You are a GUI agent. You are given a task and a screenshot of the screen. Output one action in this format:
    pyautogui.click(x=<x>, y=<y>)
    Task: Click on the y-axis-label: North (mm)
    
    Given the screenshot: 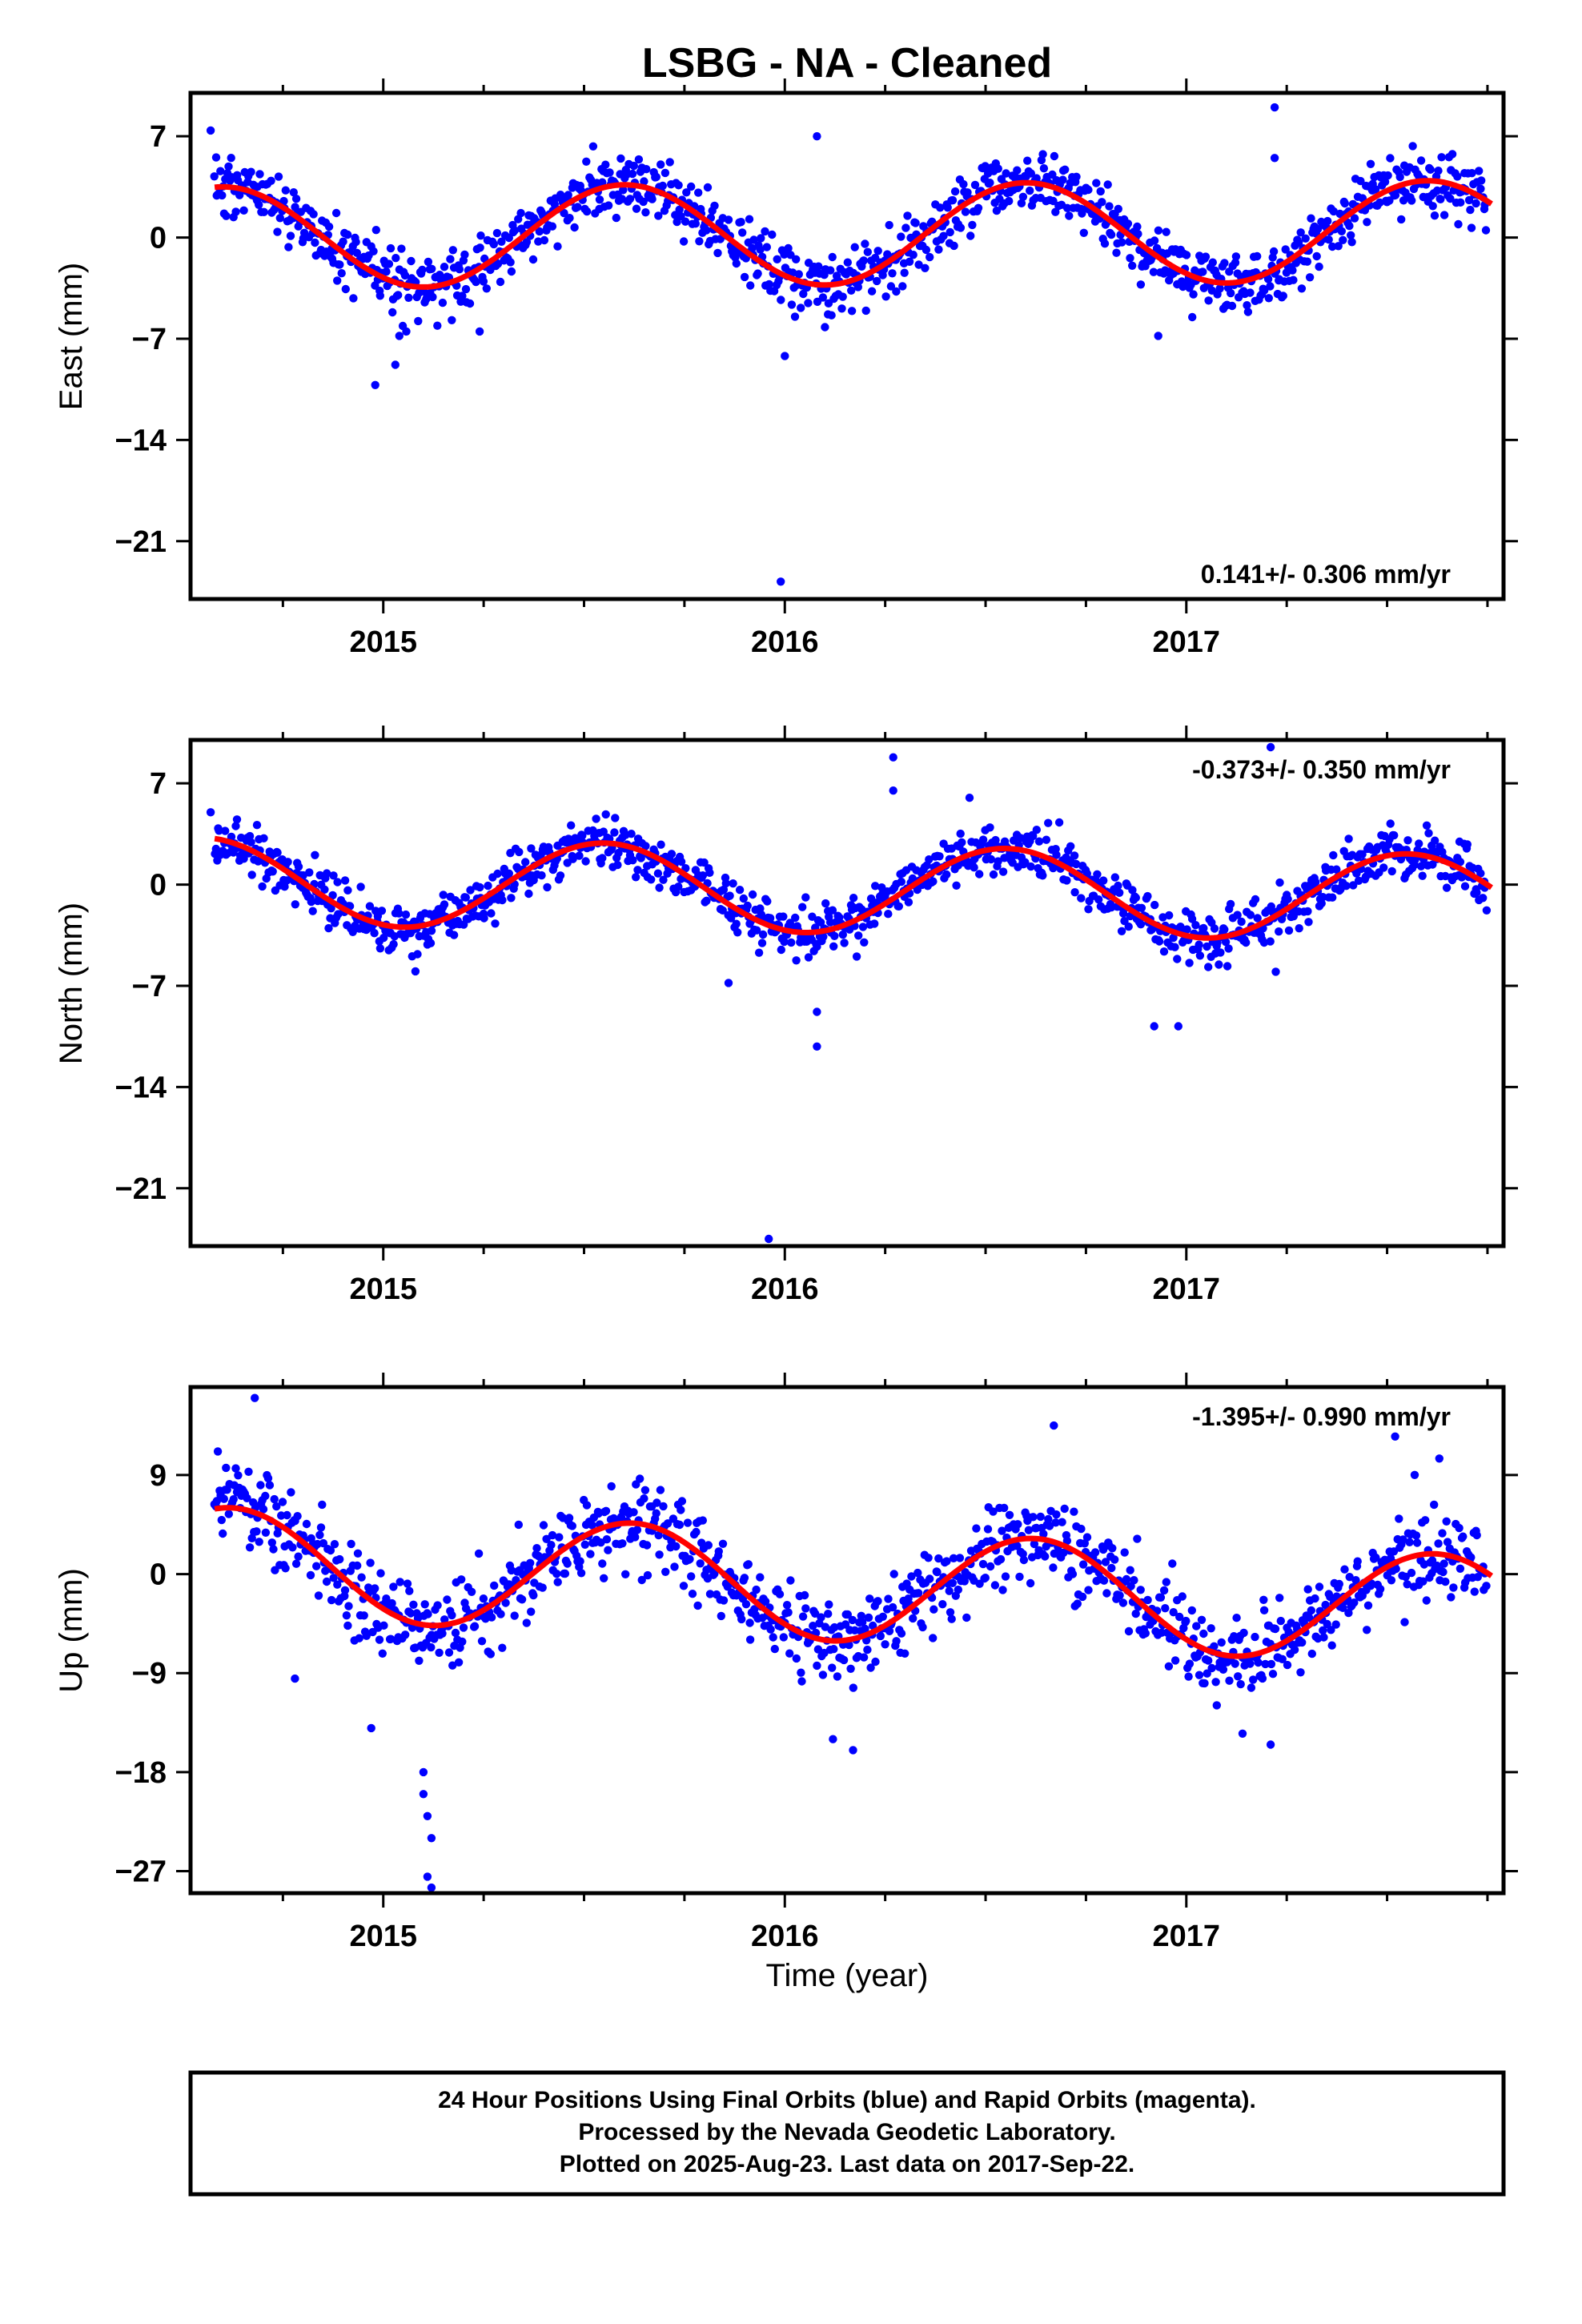 What is the action you would take?
    pyautogui.click(x=71, y=983)
    